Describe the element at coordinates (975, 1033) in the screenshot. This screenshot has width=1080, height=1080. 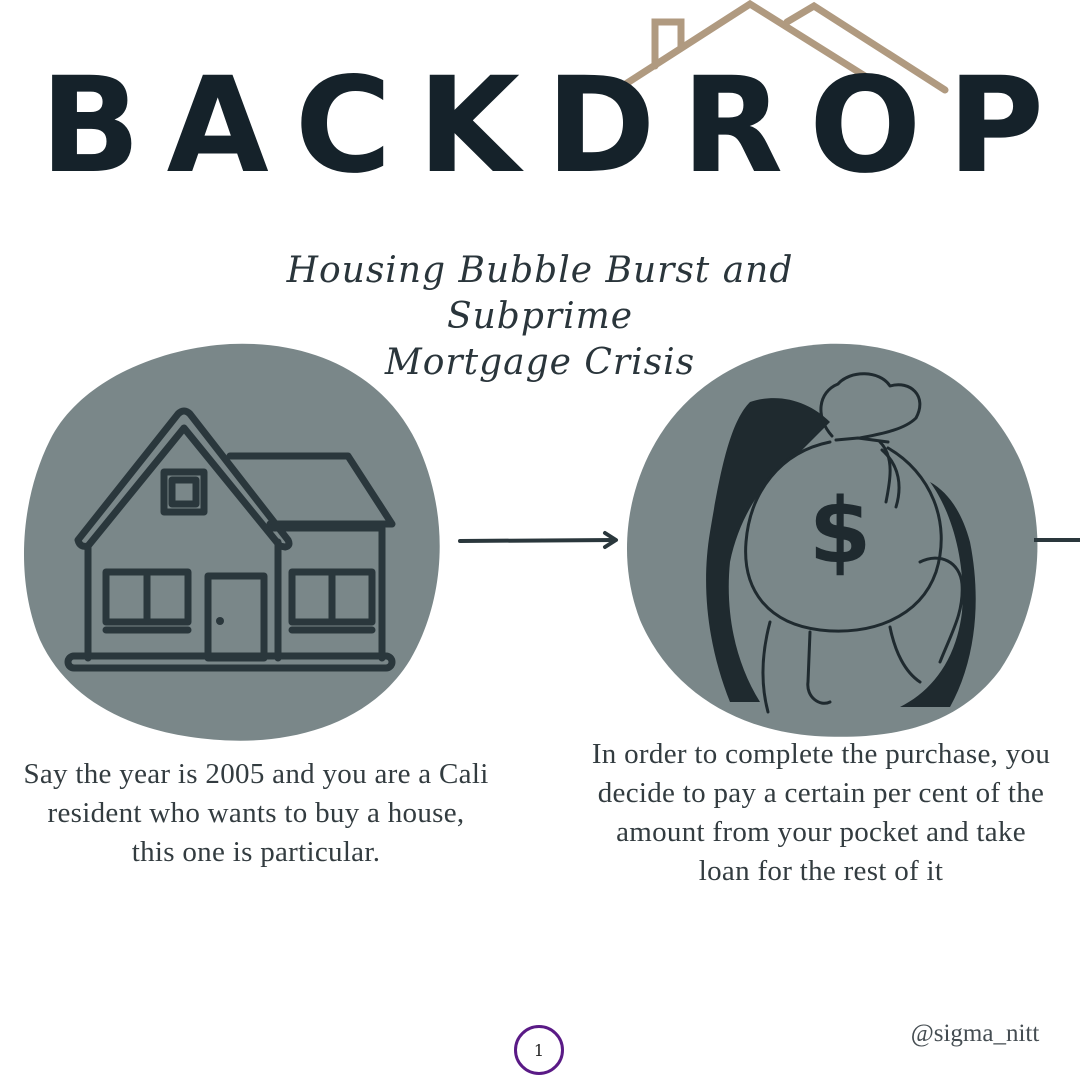
I see `social-handle: @sigma_nitt` at that location.